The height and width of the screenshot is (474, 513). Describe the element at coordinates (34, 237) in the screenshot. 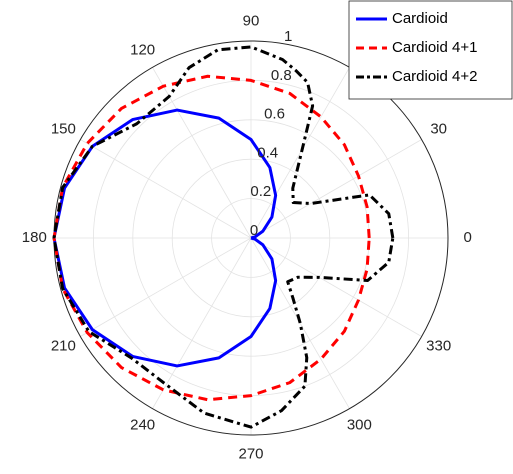

I see `theta-tick-label: 180` at that location.